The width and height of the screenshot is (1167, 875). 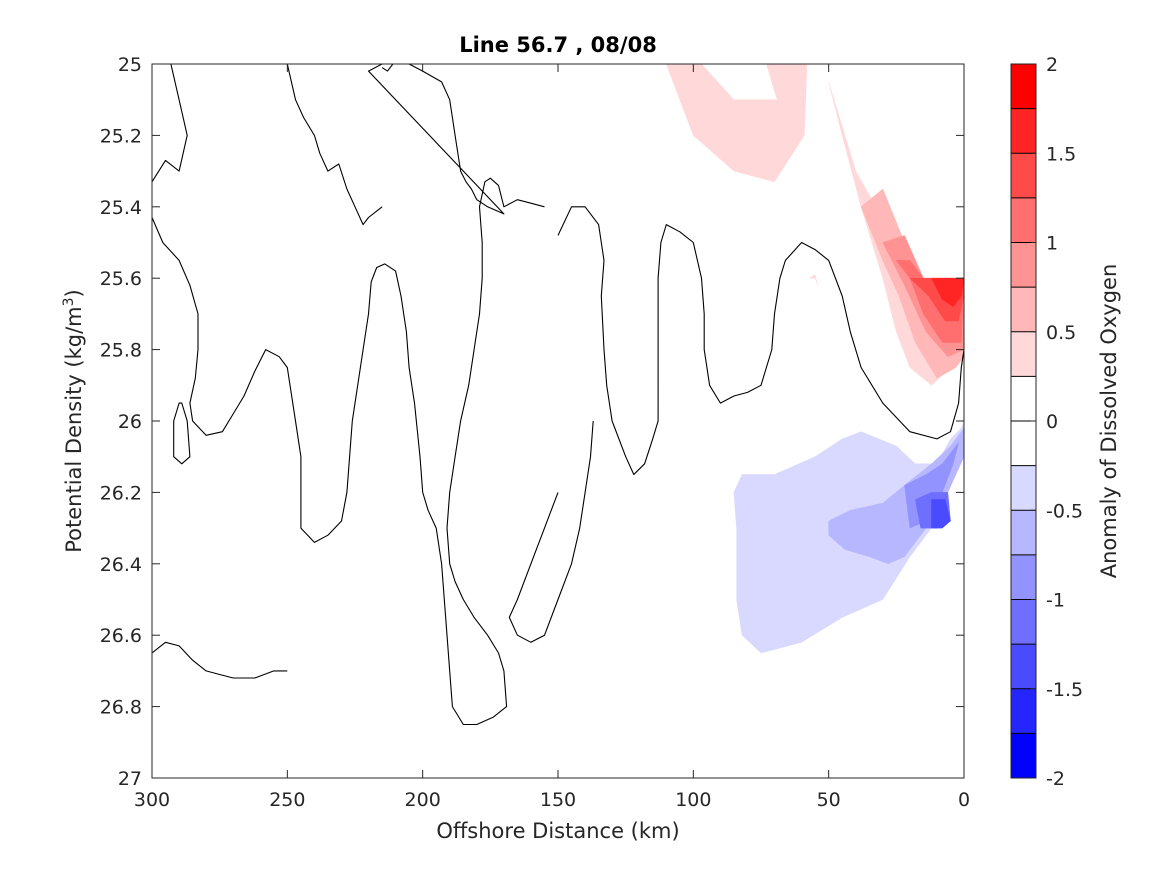 I want to click on y-tick-label: 25.4, so click(x=121, y=208).